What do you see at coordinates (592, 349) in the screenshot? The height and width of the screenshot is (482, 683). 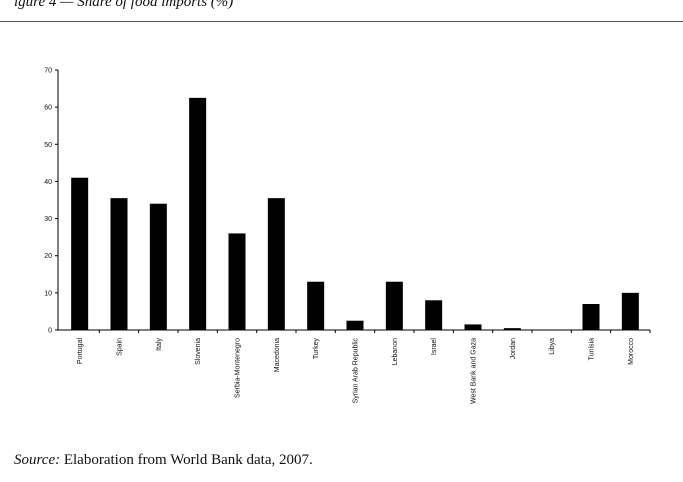 I see `x-tick-label: Tunisia` at bounding box center [592, 349].